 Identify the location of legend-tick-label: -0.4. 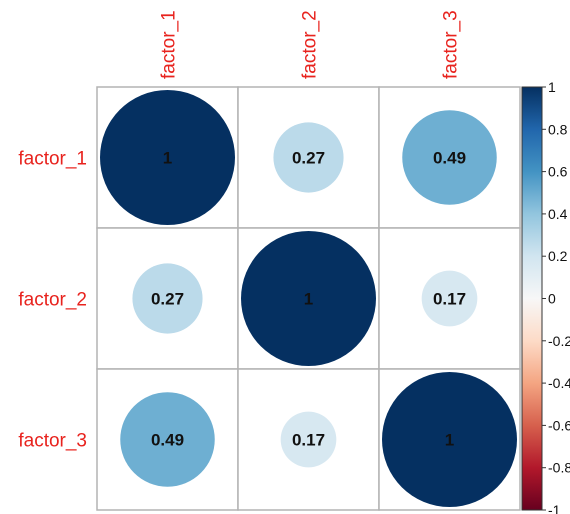
(559, 383).